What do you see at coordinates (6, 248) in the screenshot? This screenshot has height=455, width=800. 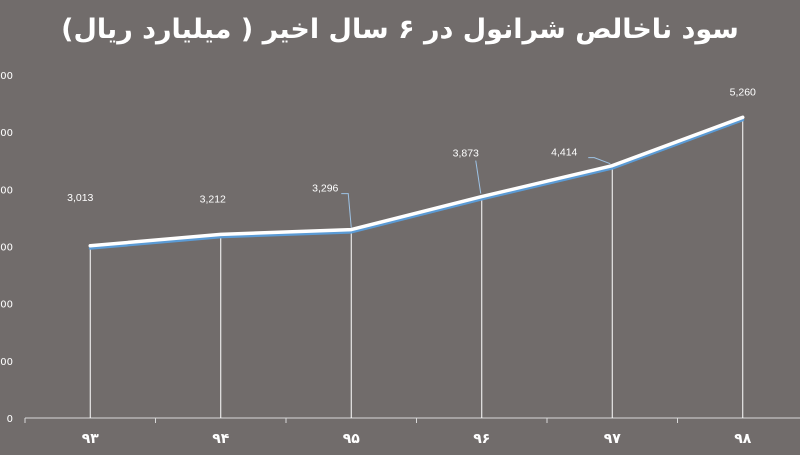 I see `y-tick-label: 3,000` at bounding box center [6, 248].